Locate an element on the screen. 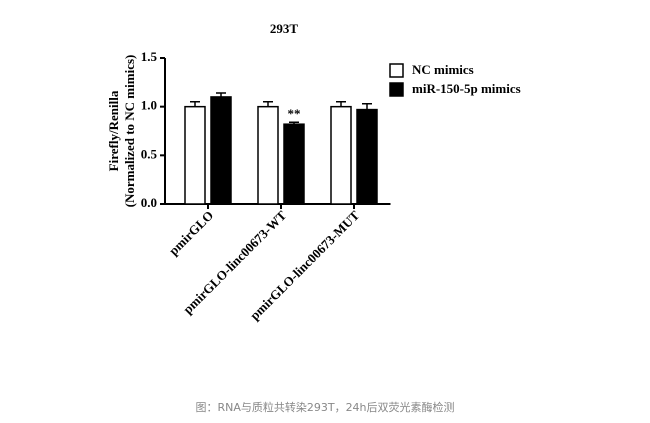 This screenshot has height=423, width=650. chart-title: 293T is located at coordinates (284, 28).